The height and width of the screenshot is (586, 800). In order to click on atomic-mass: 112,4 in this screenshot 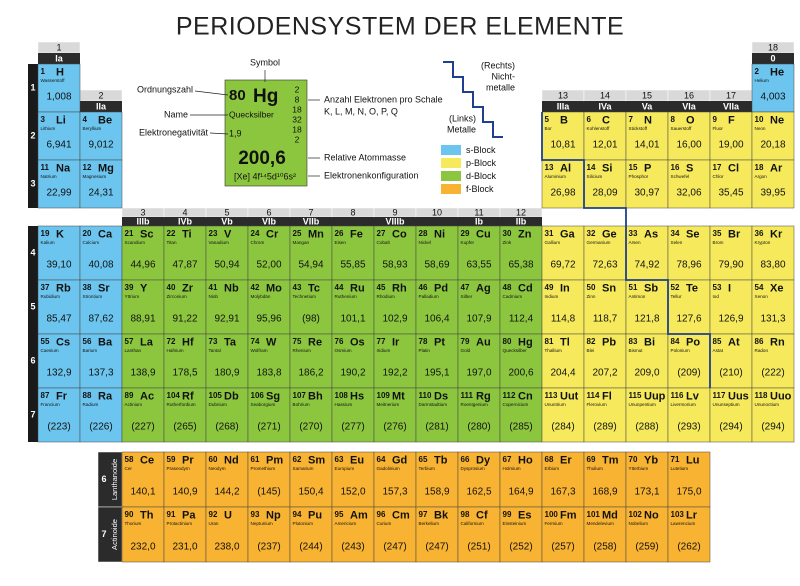, I will do `click(521, 319)`.